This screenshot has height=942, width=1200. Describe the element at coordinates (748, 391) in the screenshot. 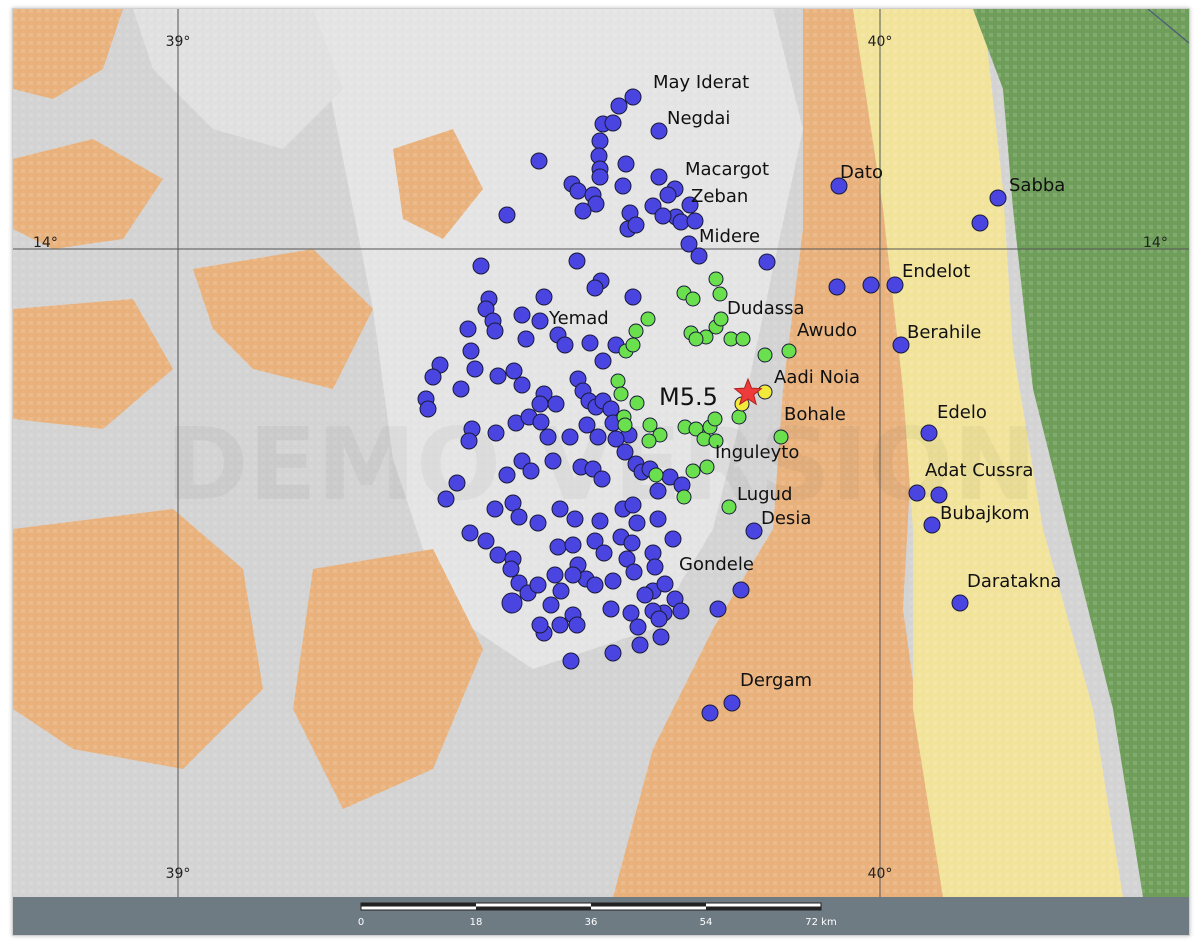

I see `epicenter-star-icon` at that location.